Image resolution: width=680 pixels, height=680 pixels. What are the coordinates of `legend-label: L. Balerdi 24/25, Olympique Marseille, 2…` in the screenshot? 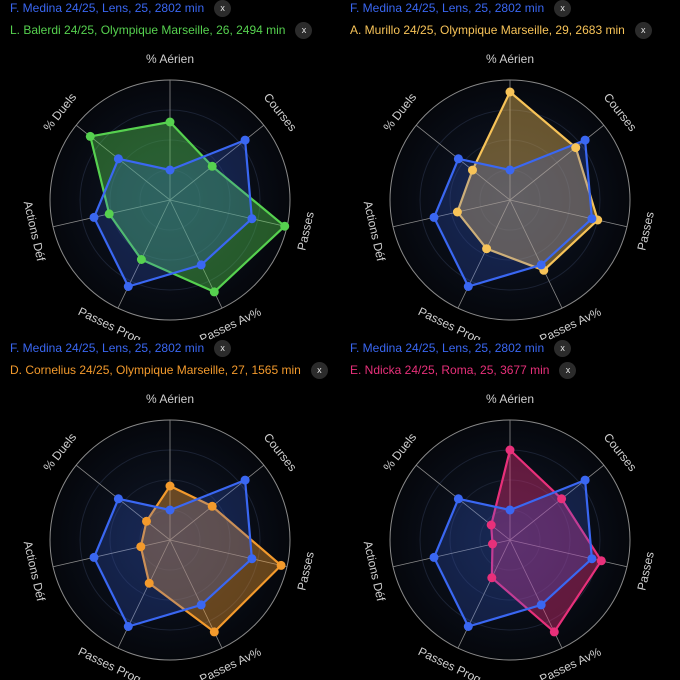 It's located at (148, 30).